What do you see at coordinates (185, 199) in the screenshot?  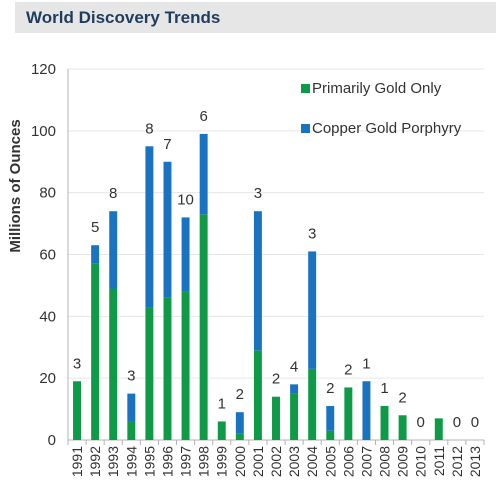 I see `deposit-count-label: 10` at bounding box center [185, 199].